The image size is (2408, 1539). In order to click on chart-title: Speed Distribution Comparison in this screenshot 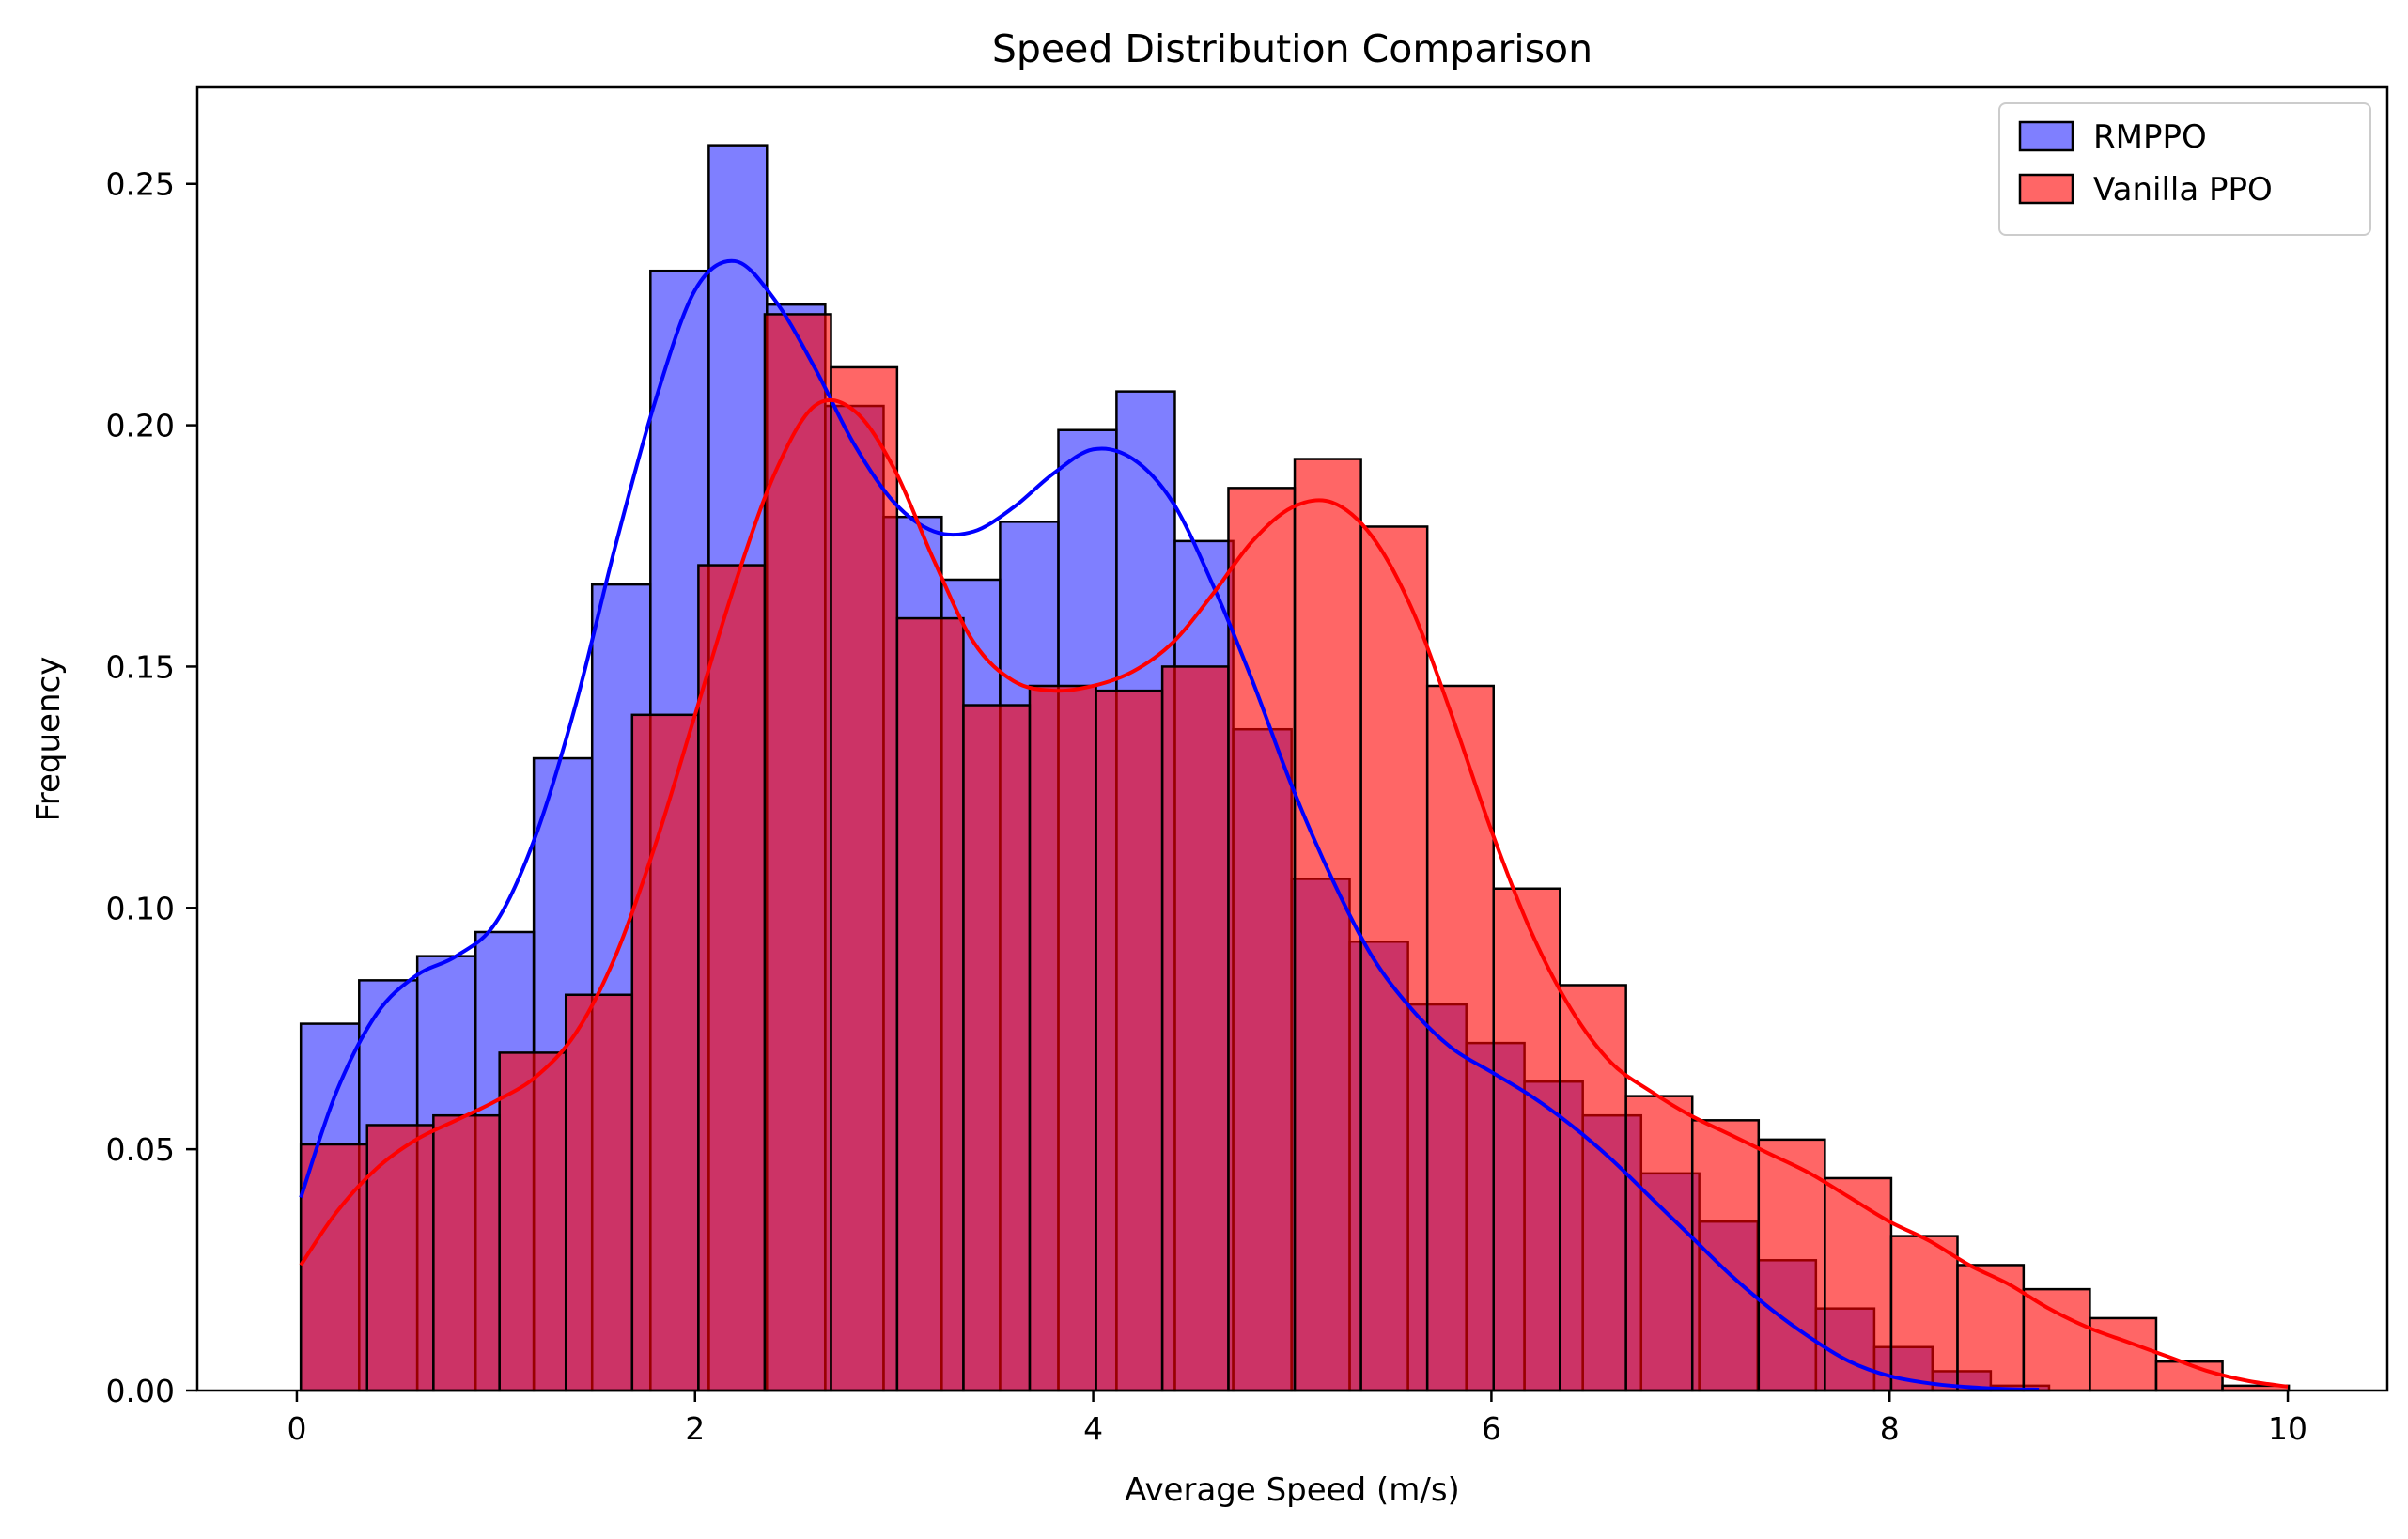, I will do `click(1292, 48)`.